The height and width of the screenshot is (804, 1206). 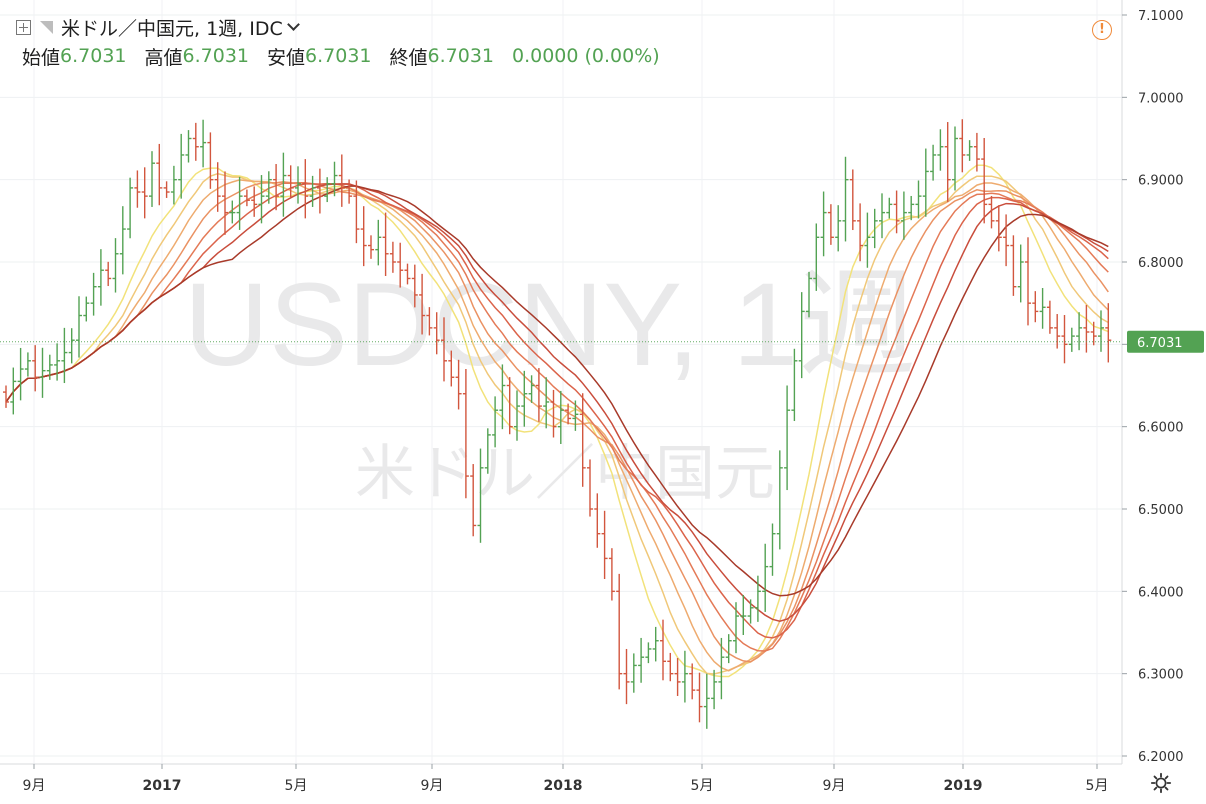 What do you see at coordinates (293, 24) in the screenshot?
I see `chevron-down-icon` at bounding box center [293, 24].